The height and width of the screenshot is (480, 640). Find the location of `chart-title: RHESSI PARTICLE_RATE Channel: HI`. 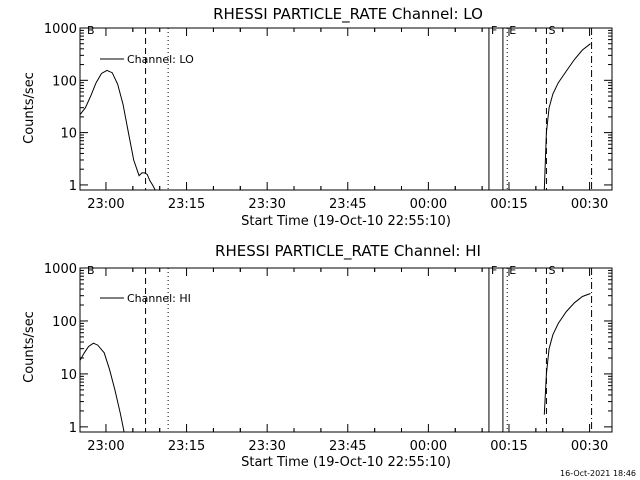

chart-title: RHESSI PARTICLE_RATE Channel: HI is located at coordinates (348, 251).